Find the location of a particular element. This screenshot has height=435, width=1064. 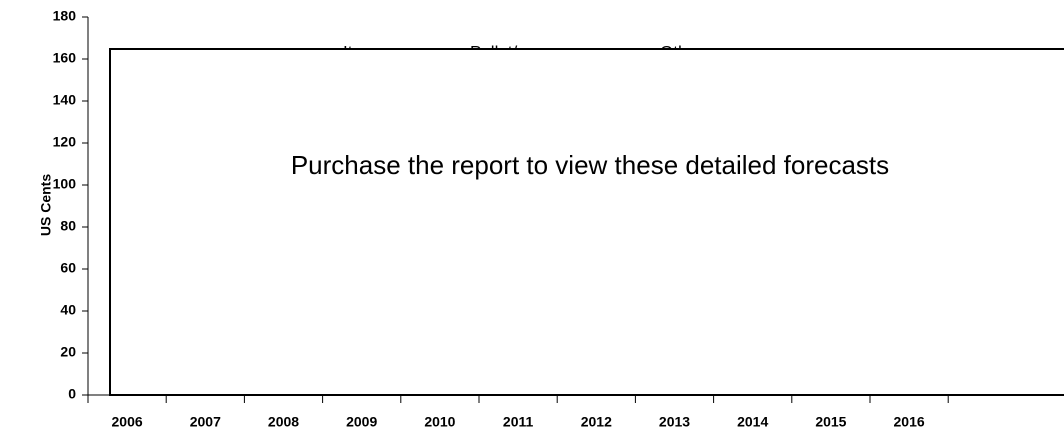

x-tick-label: 2008 is located at coordinates (283, 422).